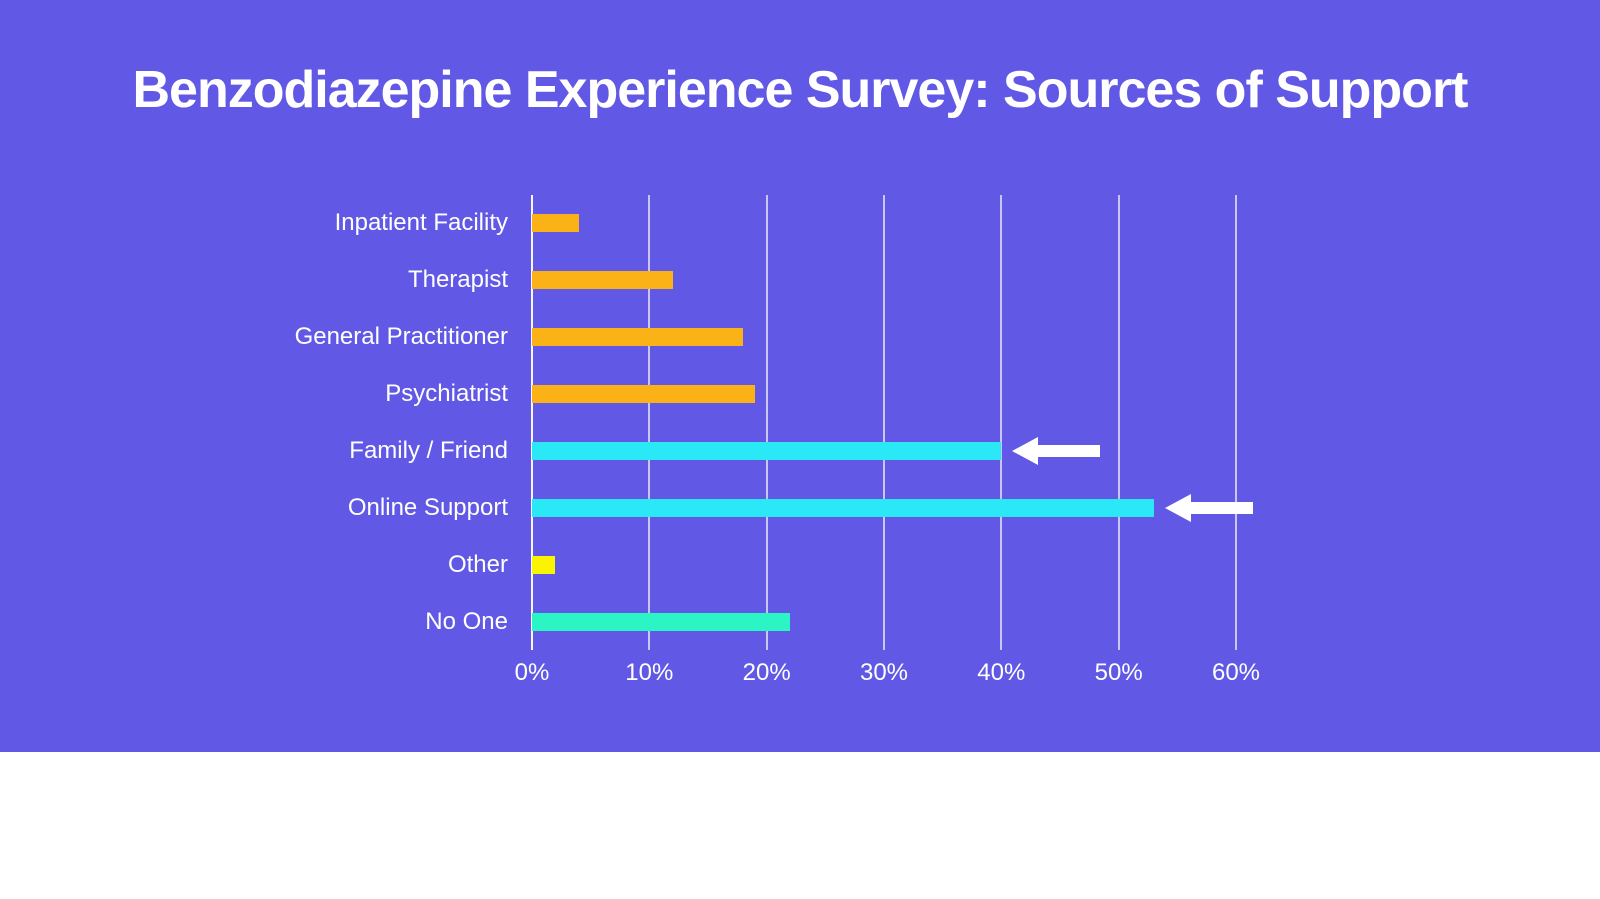 This screenshot has width=1600, height=899. I want to click on x-tick-label: 10%, so click(649, 672).